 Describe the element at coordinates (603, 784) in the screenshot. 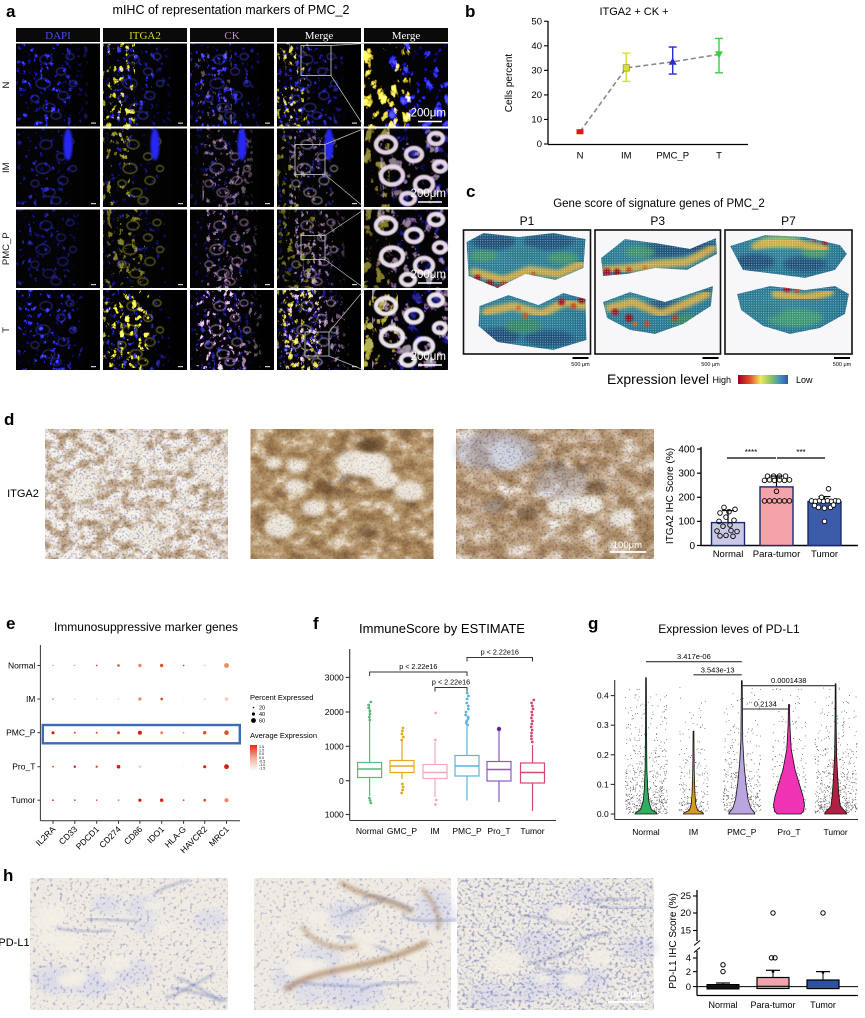

I see `svg-text: 0.1` at that location.